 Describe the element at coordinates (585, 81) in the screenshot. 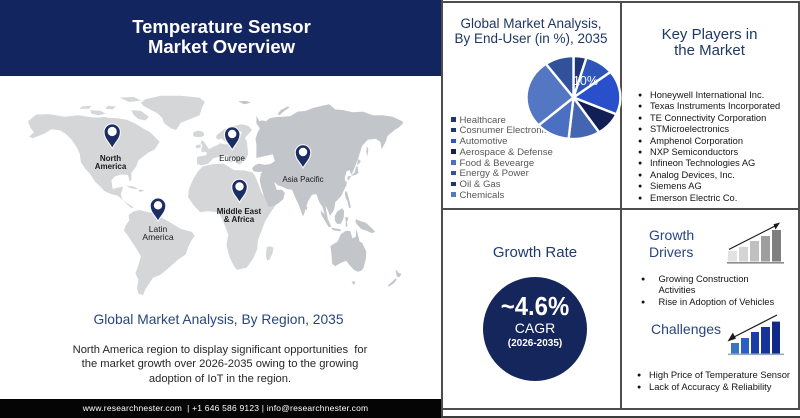

I see `svg-text: 10%` at that location.